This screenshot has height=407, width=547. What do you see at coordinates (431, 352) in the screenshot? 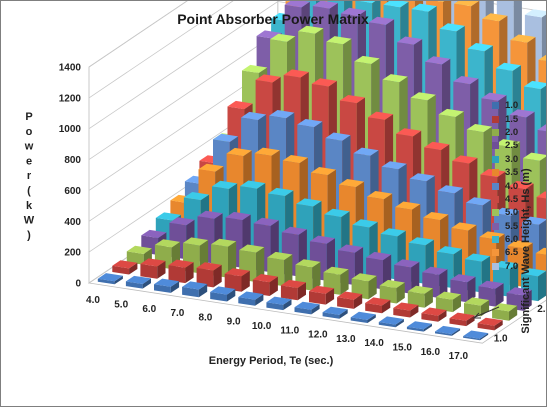
I see `x-tick-label: 16.0` at bounding box center [431, 352].